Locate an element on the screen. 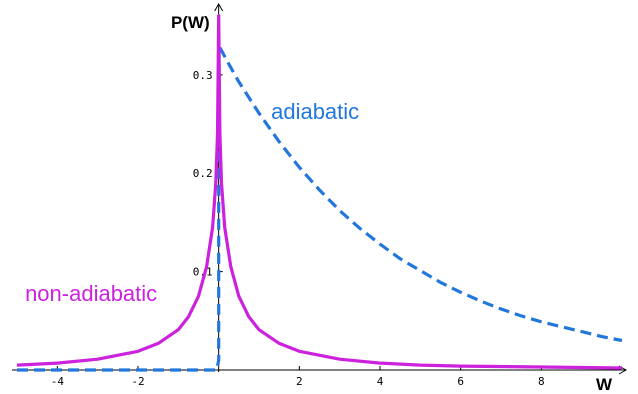 Image resolution: width=638 pixels, height=394 pixels. annotation-adiabatic: adiabatic is located at coordinates (315, 111).